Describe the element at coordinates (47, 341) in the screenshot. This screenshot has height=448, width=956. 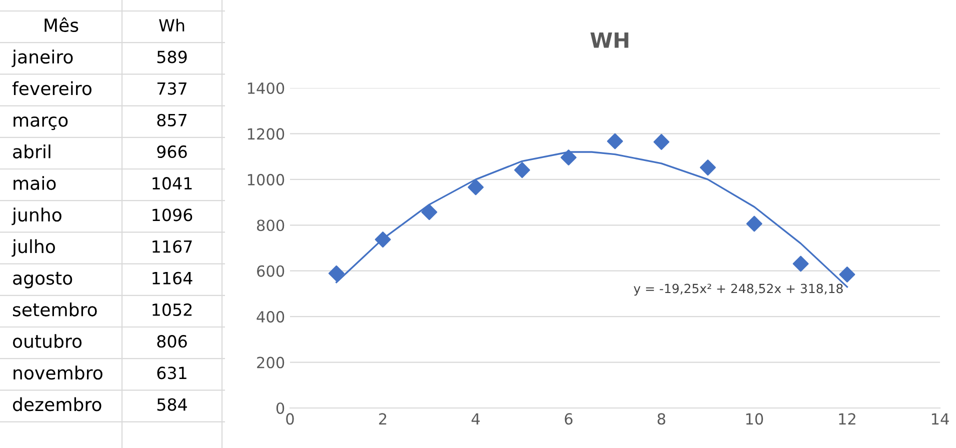
I see `category-label: outubro` at that location.